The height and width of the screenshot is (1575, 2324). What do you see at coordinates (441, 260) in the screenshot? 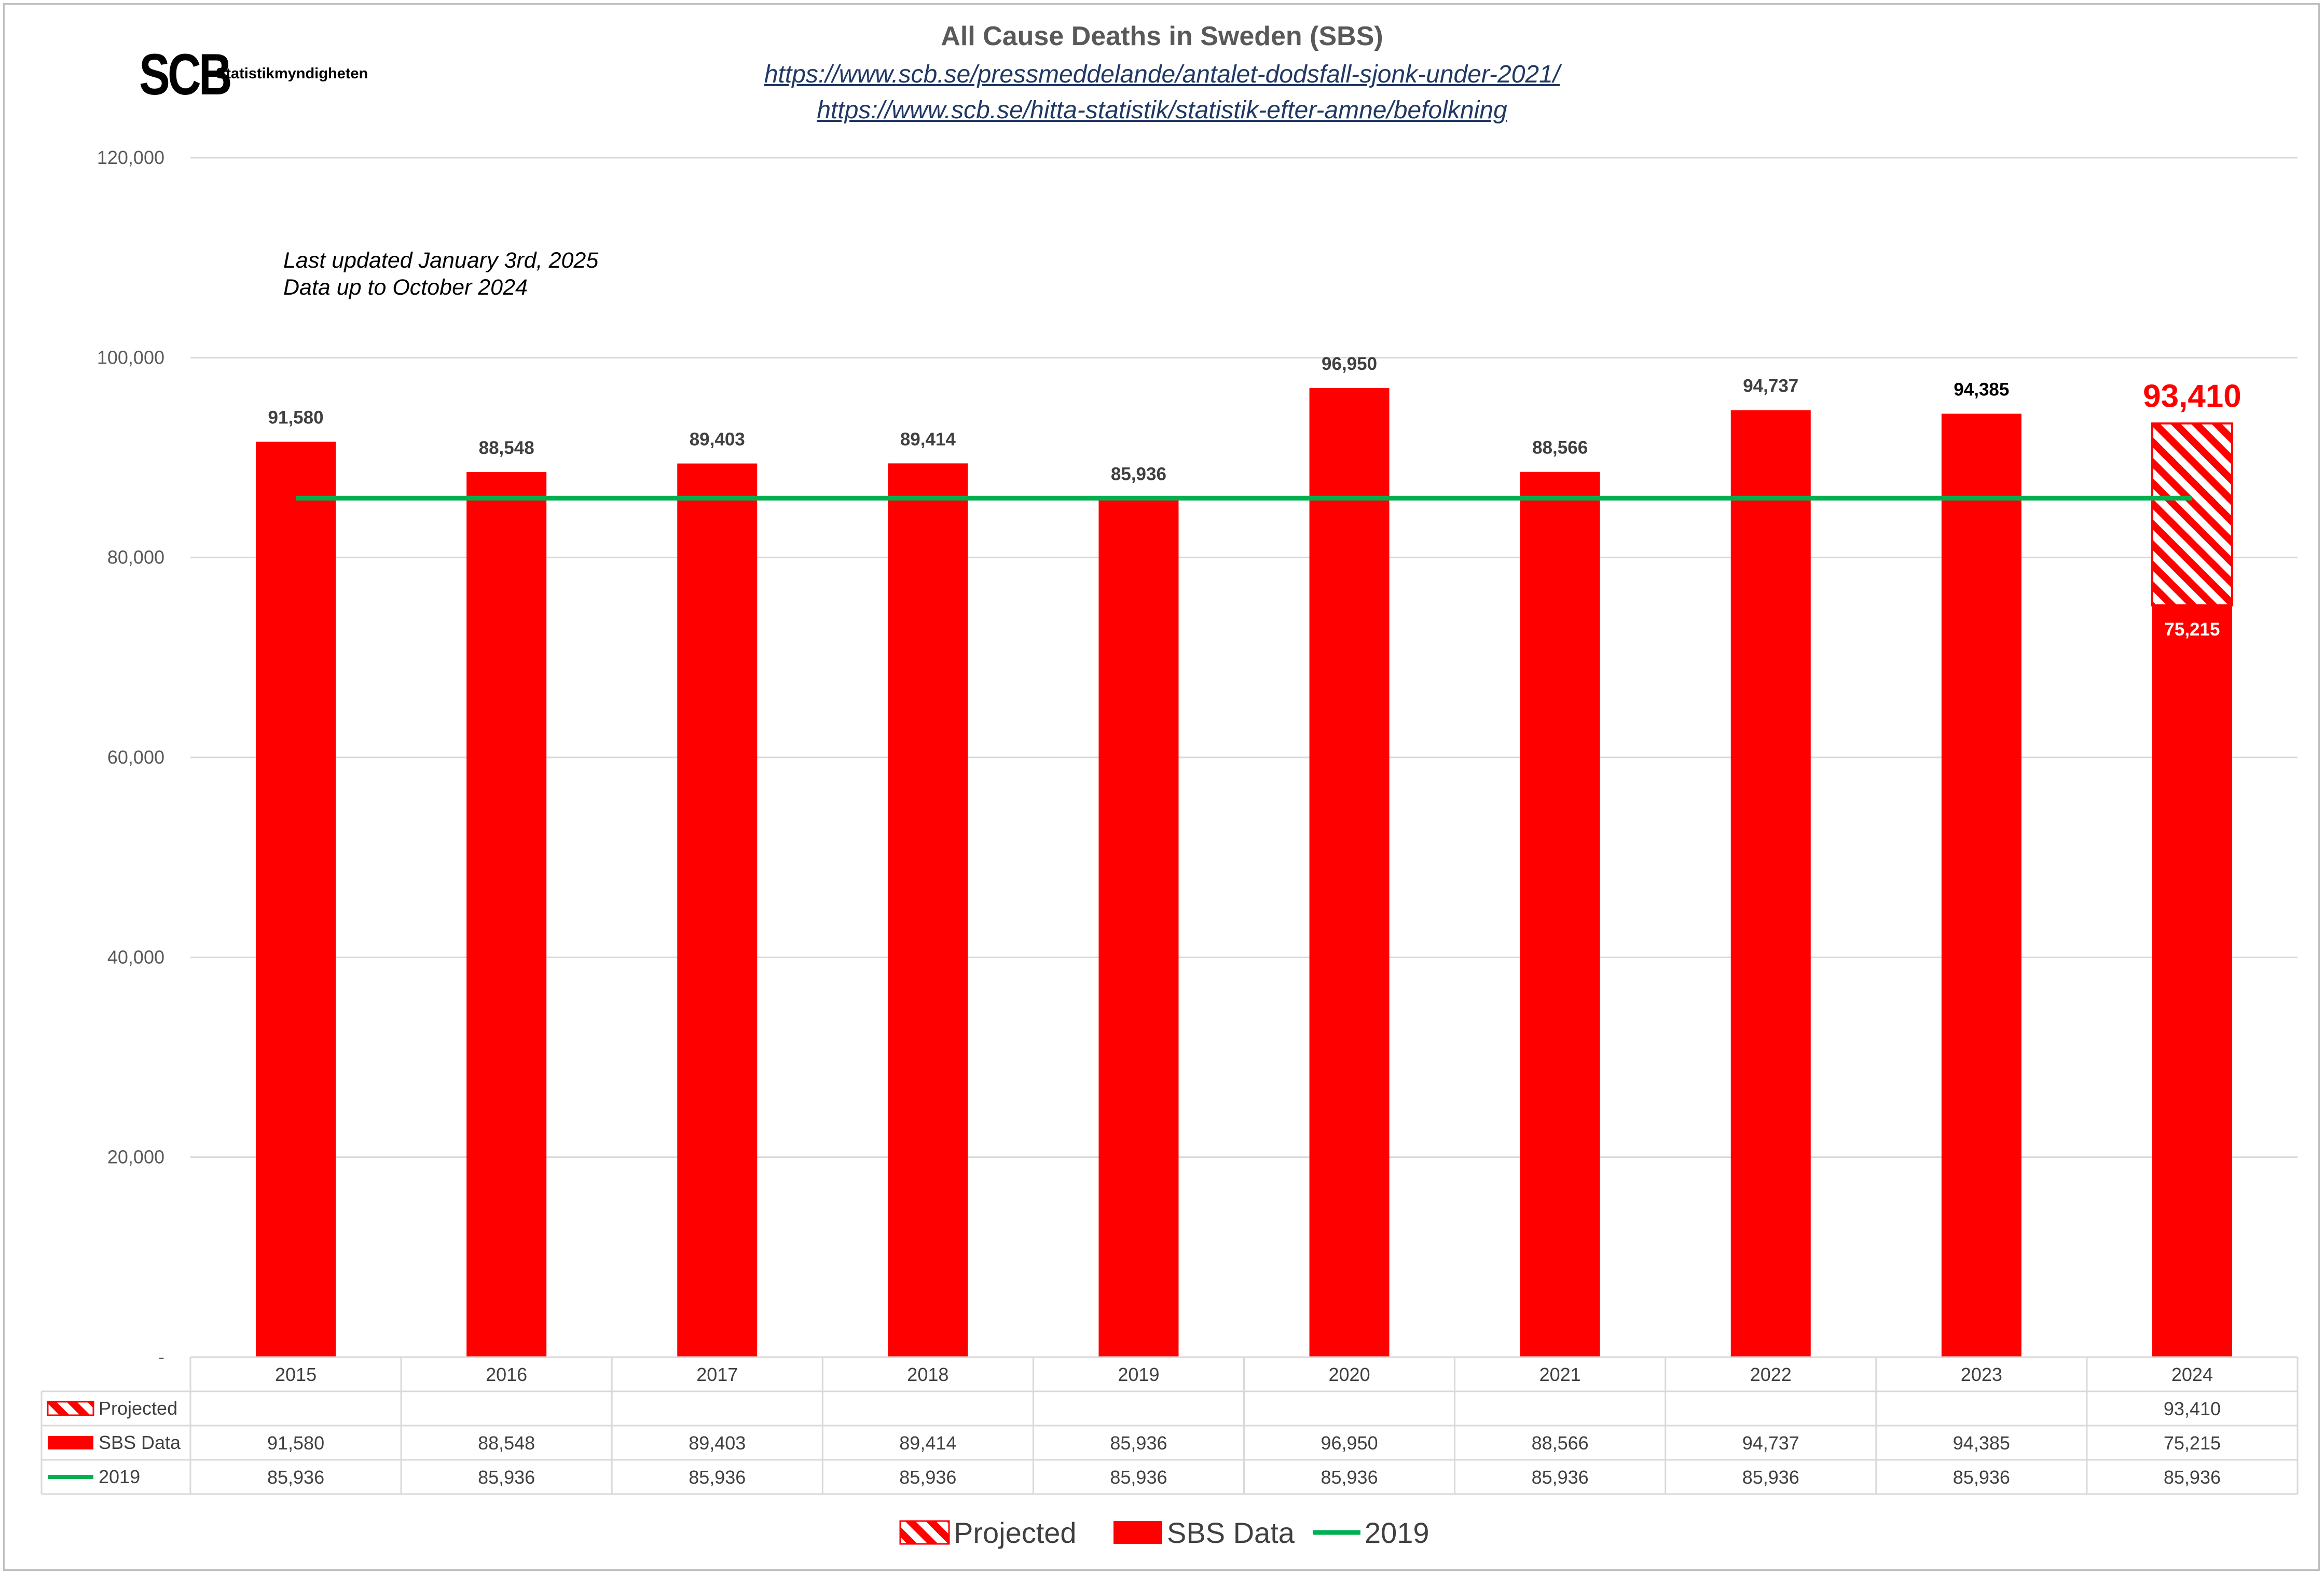
I see `note-last-updated: Last updated January 3rd, 2025` at bounding box center [441, 260].